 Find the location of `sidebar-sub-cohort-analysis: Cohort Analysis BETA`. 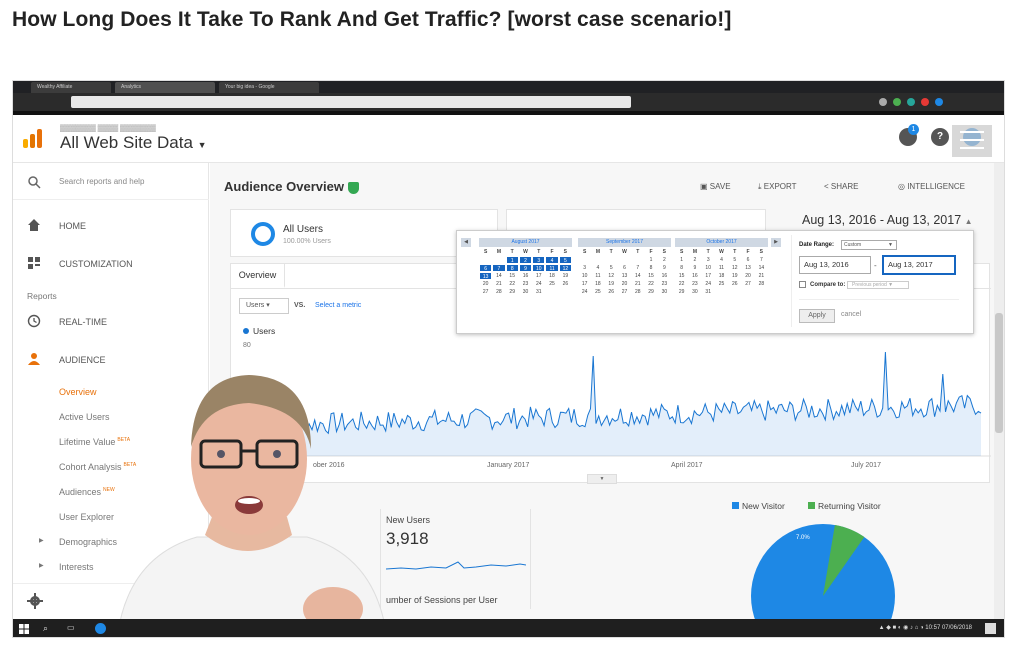

sidebar-sub-cohort-analysis: Cohort Analysis BETA is located at coordinates (97, 467).